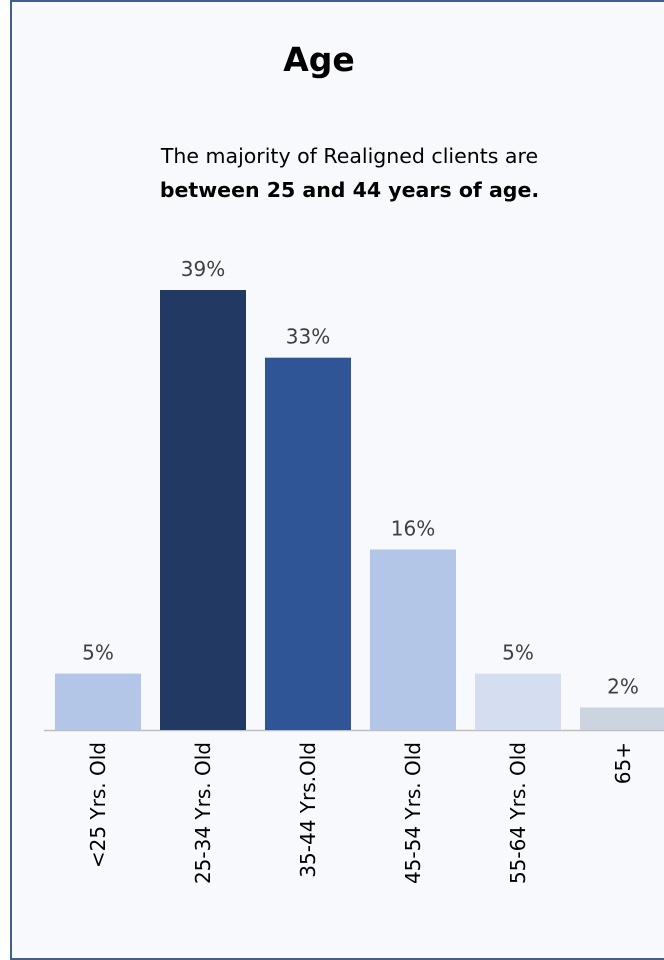 The width and height of the screenshot is (664, 960). I want to click on chart-title: Age, so click(319, 59).